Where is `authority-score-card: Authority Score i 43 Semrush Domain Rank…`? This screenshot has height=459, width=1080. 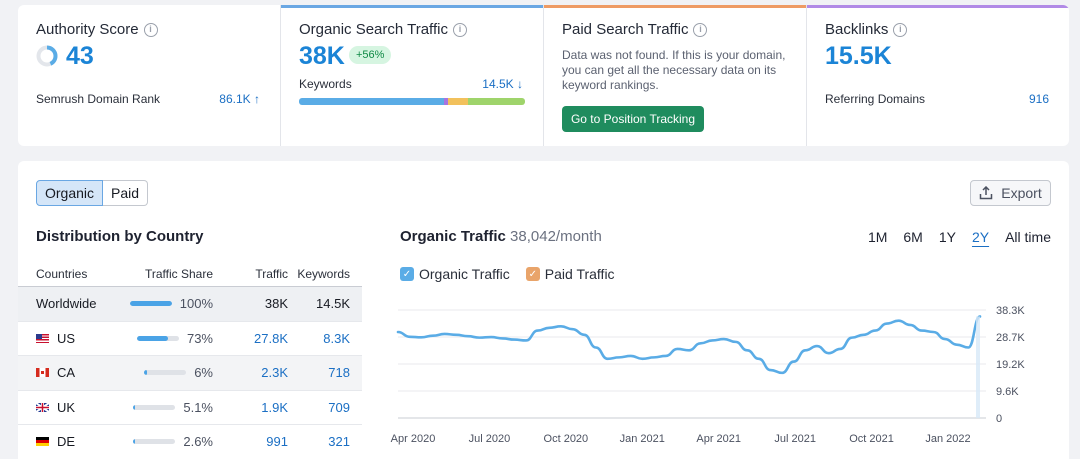
authority-score-card: Authority Score i 43 Semrush Domain Rank… is located at coordinates (149, 75).